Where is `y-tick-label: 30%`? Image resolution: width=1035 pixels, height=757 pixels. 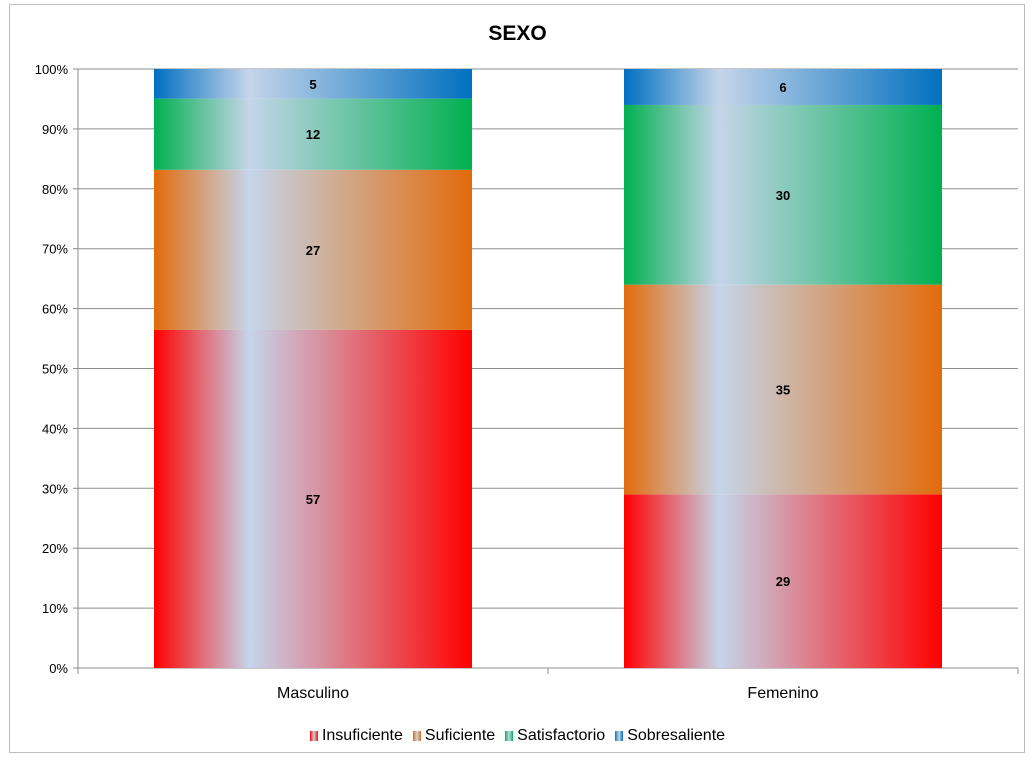
y-tick-label: 30% is located at coordinates (55, 488).